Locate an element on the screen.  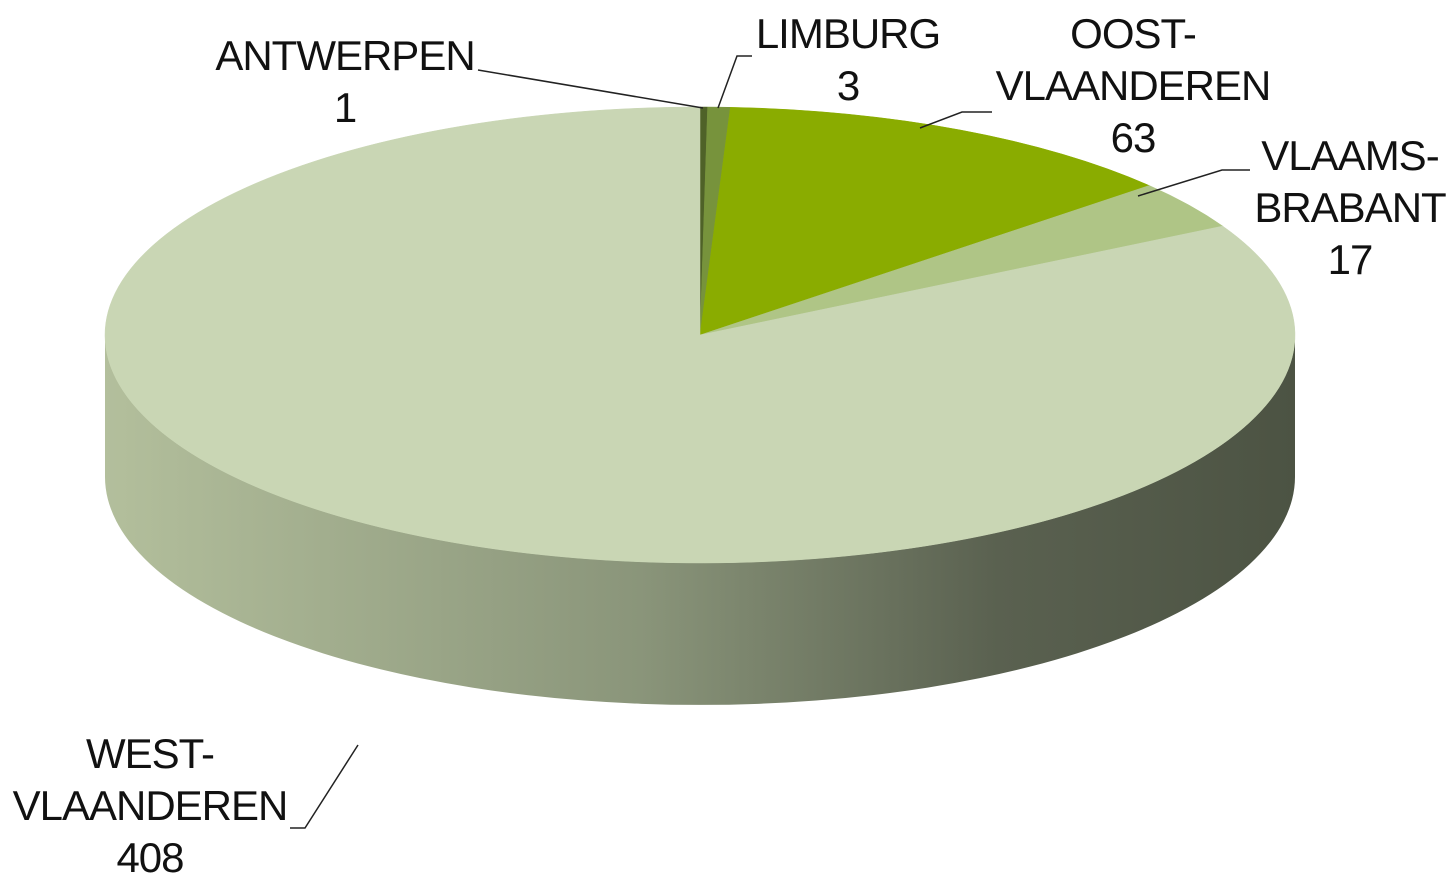
value-label: 408 is located at coordinates (150, 857).